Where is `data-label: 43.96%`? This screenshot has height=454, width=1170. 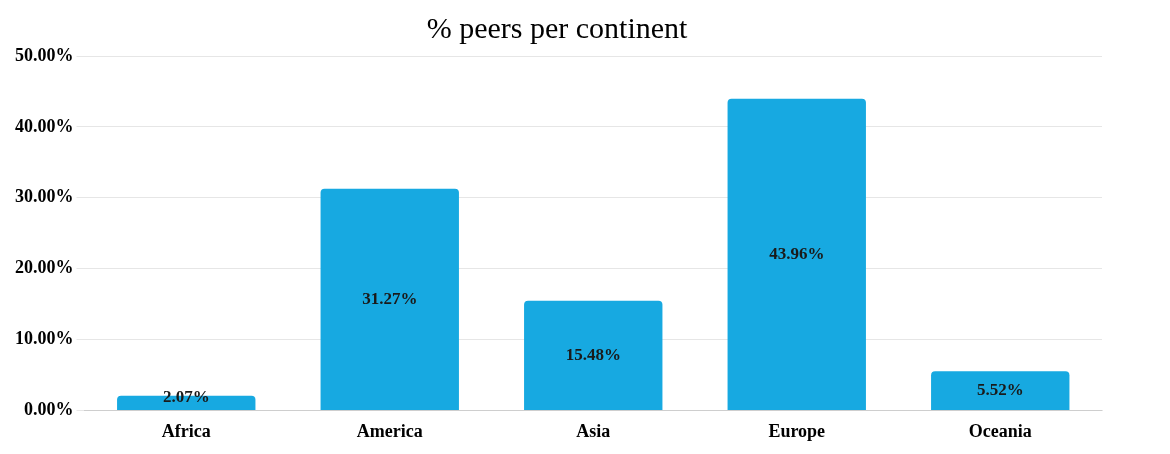
data-label: 43.96% is located at coordinates (797, 253).